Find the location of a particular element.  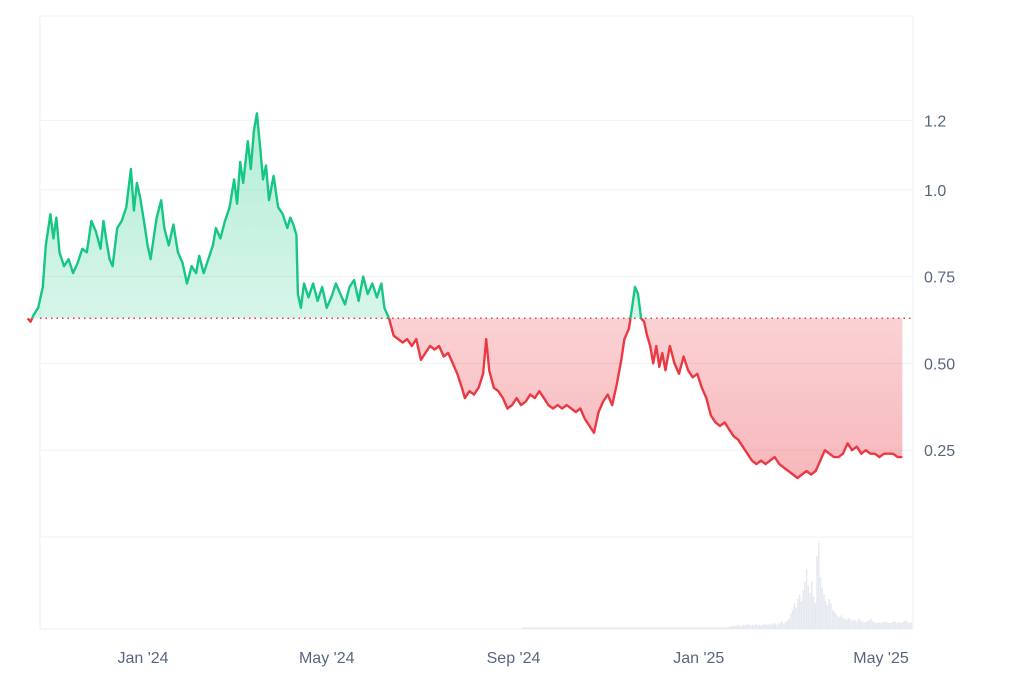

y-tick-label: 0.50 is located at coordinates (939, 364).